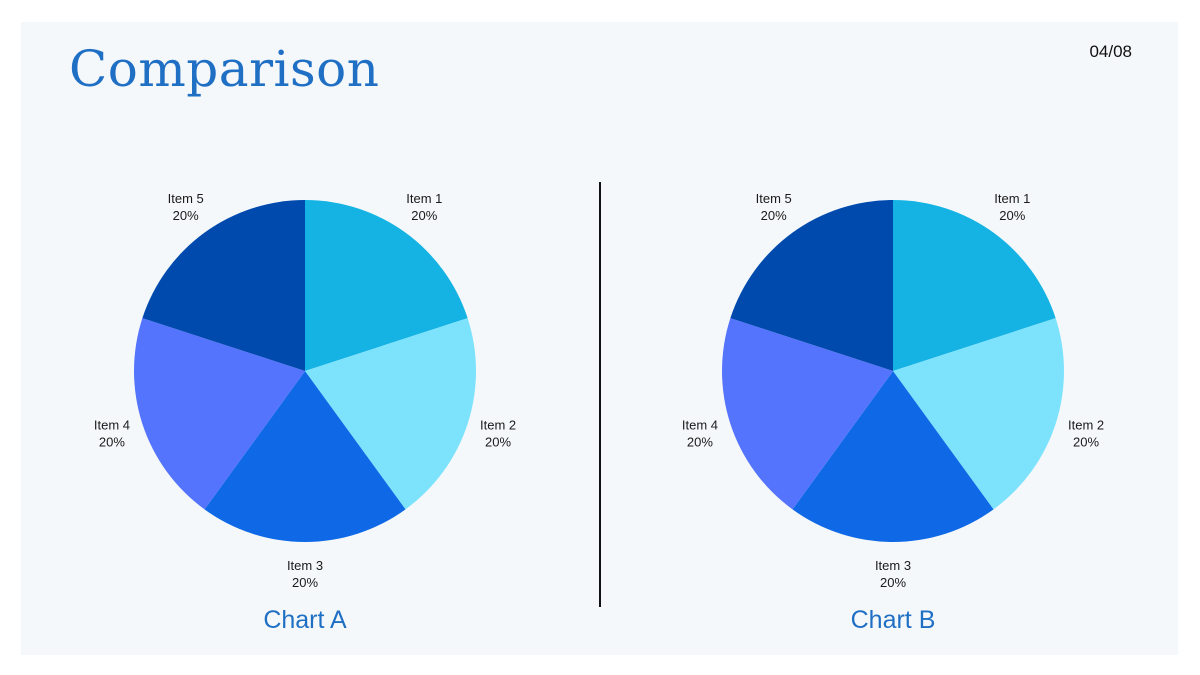 This screenshot has width=1200, height=675. I want to click on chart-b-category-label: Item 5, so click(774, 198).